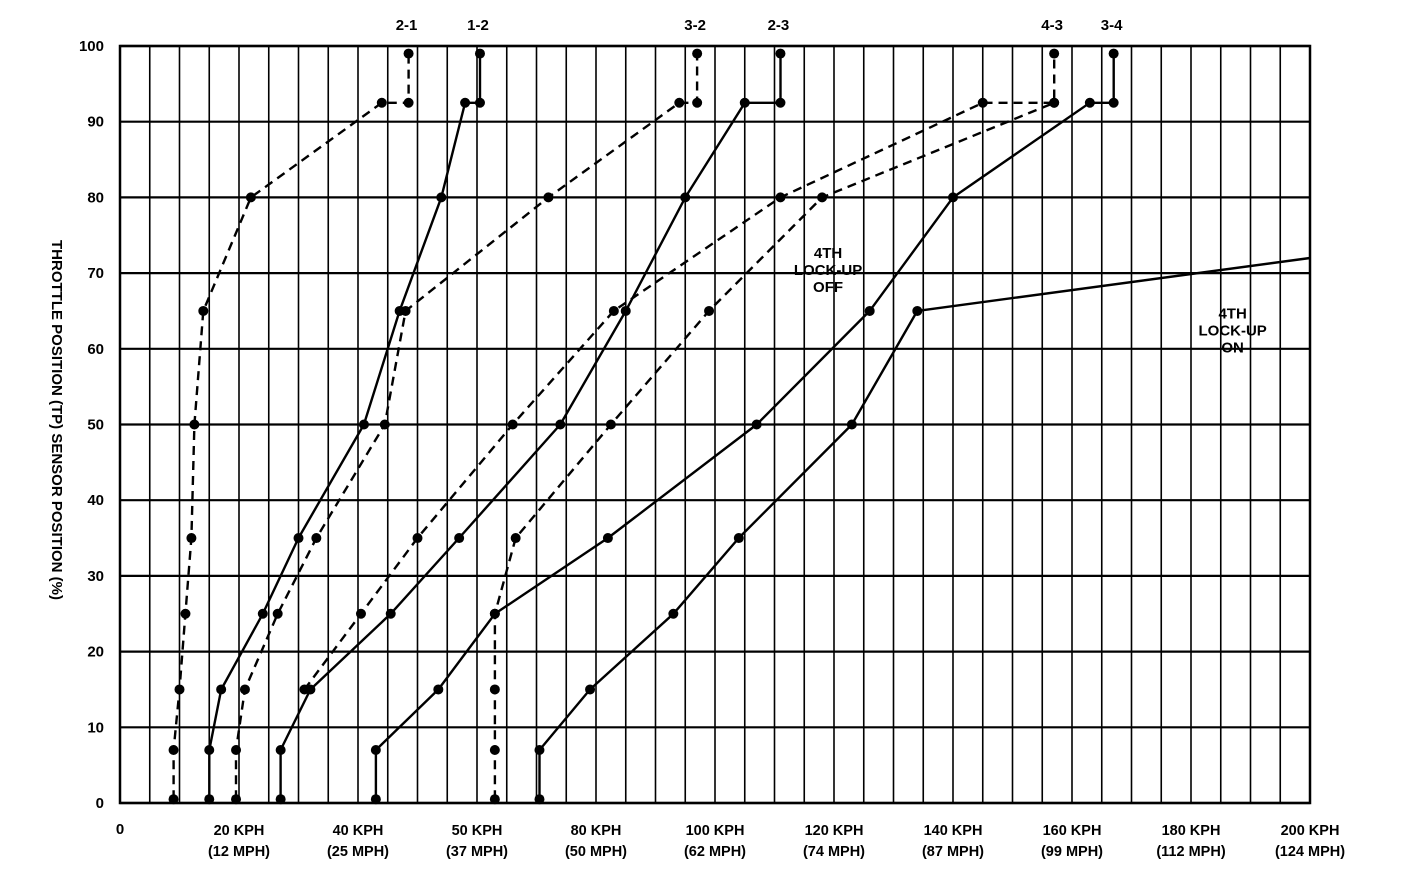 This screenshot has height=885, width=1408. What do you see at coordinates (1310, 852) in the screenshot?
I see `x-tick-label-mph: (124 MPH)` at bounding box center [1310, 852].